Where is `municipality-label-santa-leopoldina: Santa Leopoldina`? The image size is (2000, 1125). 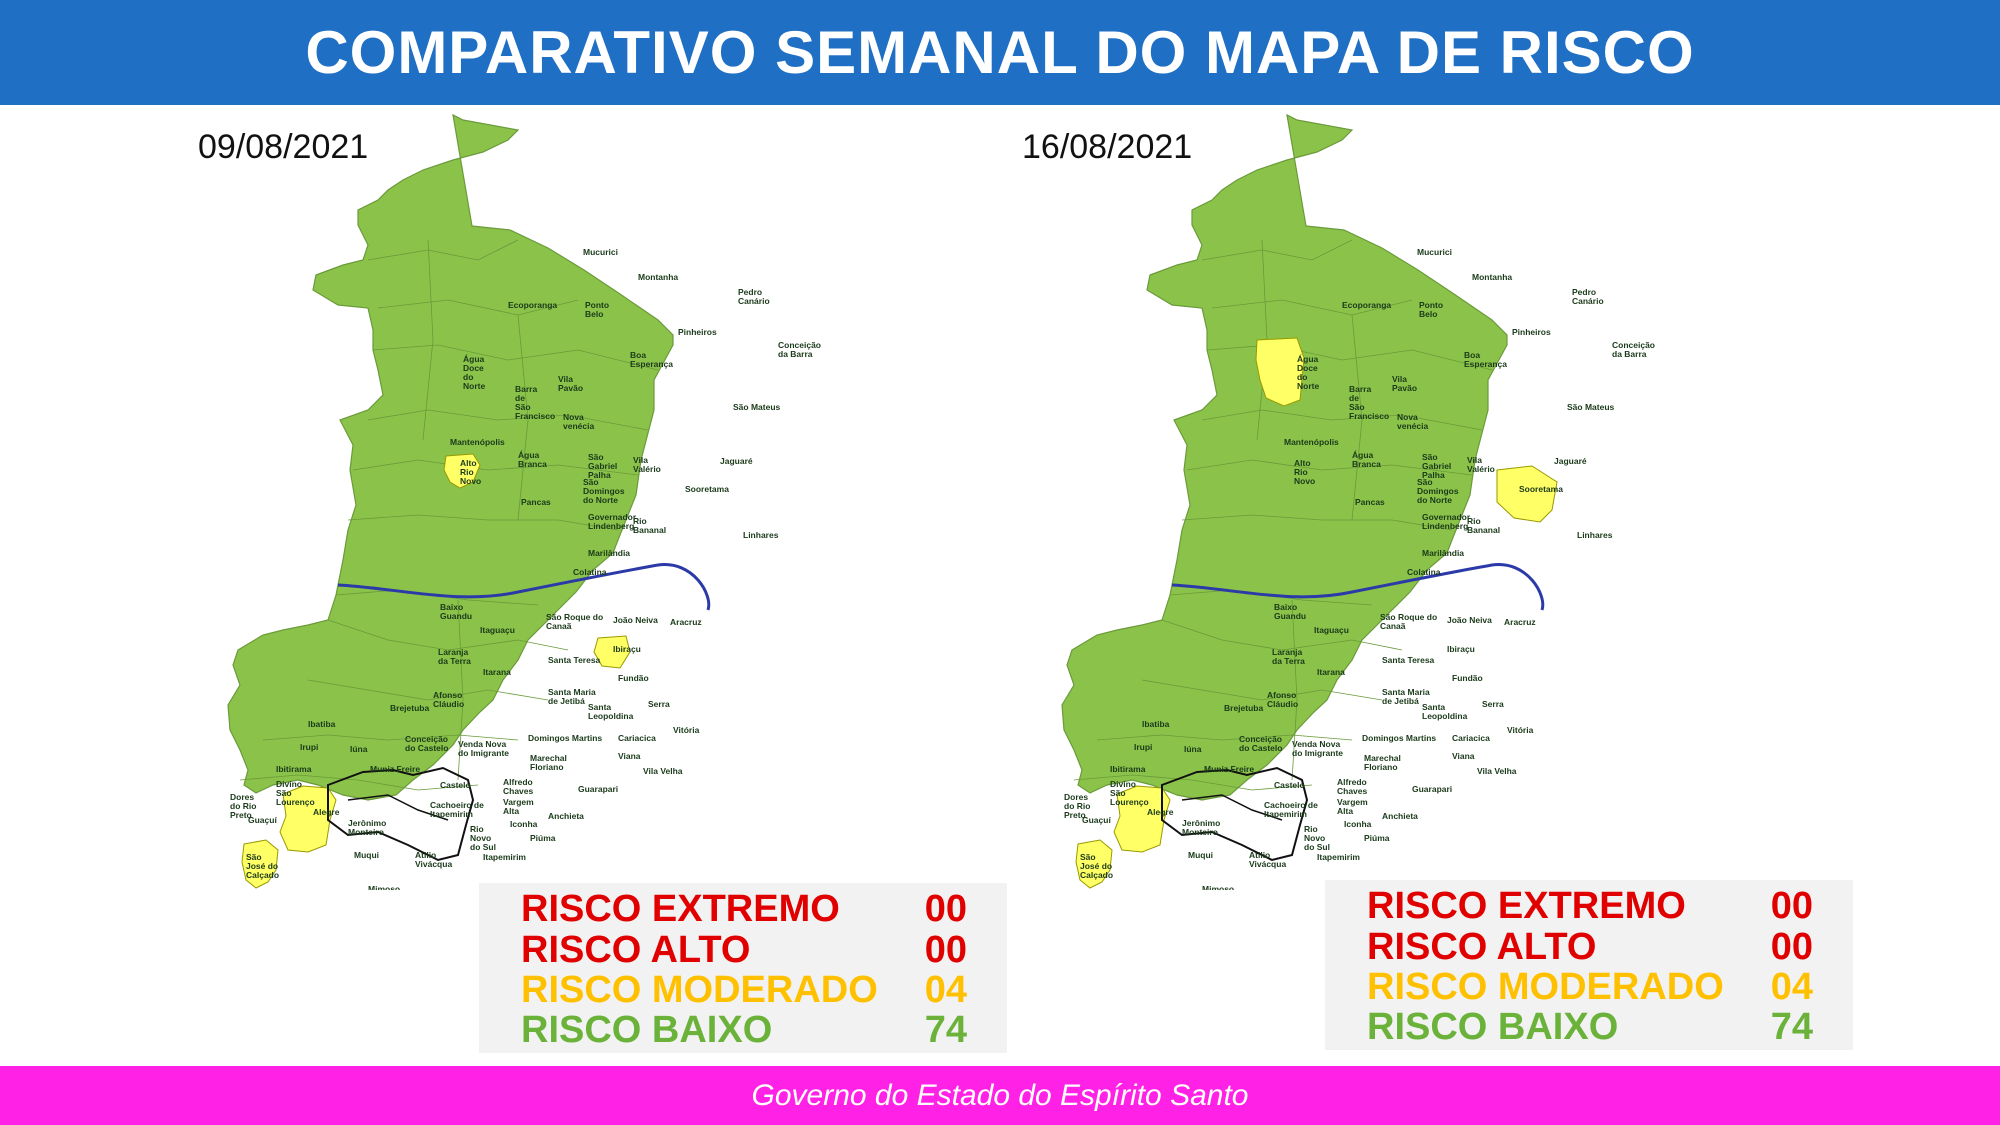 municipality-label-santa-leopoldina: Santa Leopoldina is located at coordinates (611, 711).